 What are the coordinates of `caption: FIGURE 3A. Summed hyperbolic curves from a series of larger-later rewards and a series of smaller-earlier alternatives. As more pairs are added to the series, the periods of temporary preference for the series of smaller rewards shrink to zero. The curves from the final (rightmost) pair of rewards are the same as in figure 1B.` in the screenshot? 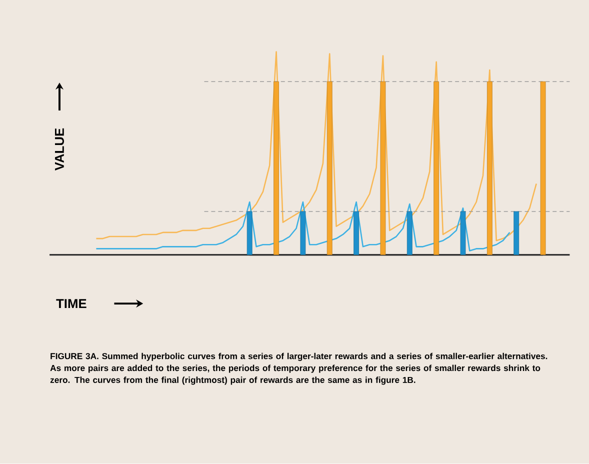 It's located at (299, 368).